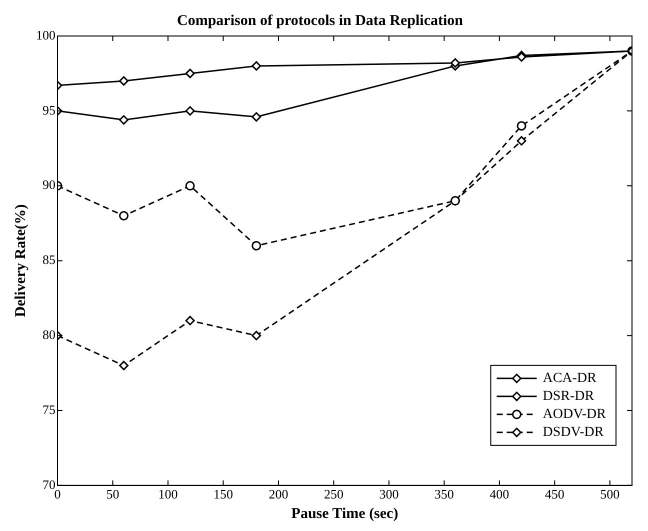 Image resolution: width=648 pixels, height=531 pixels. What do you see at coordinates (49, 409) in the screenshot?
I see `y-tick-label: 75` at bounding box center [49, 409].